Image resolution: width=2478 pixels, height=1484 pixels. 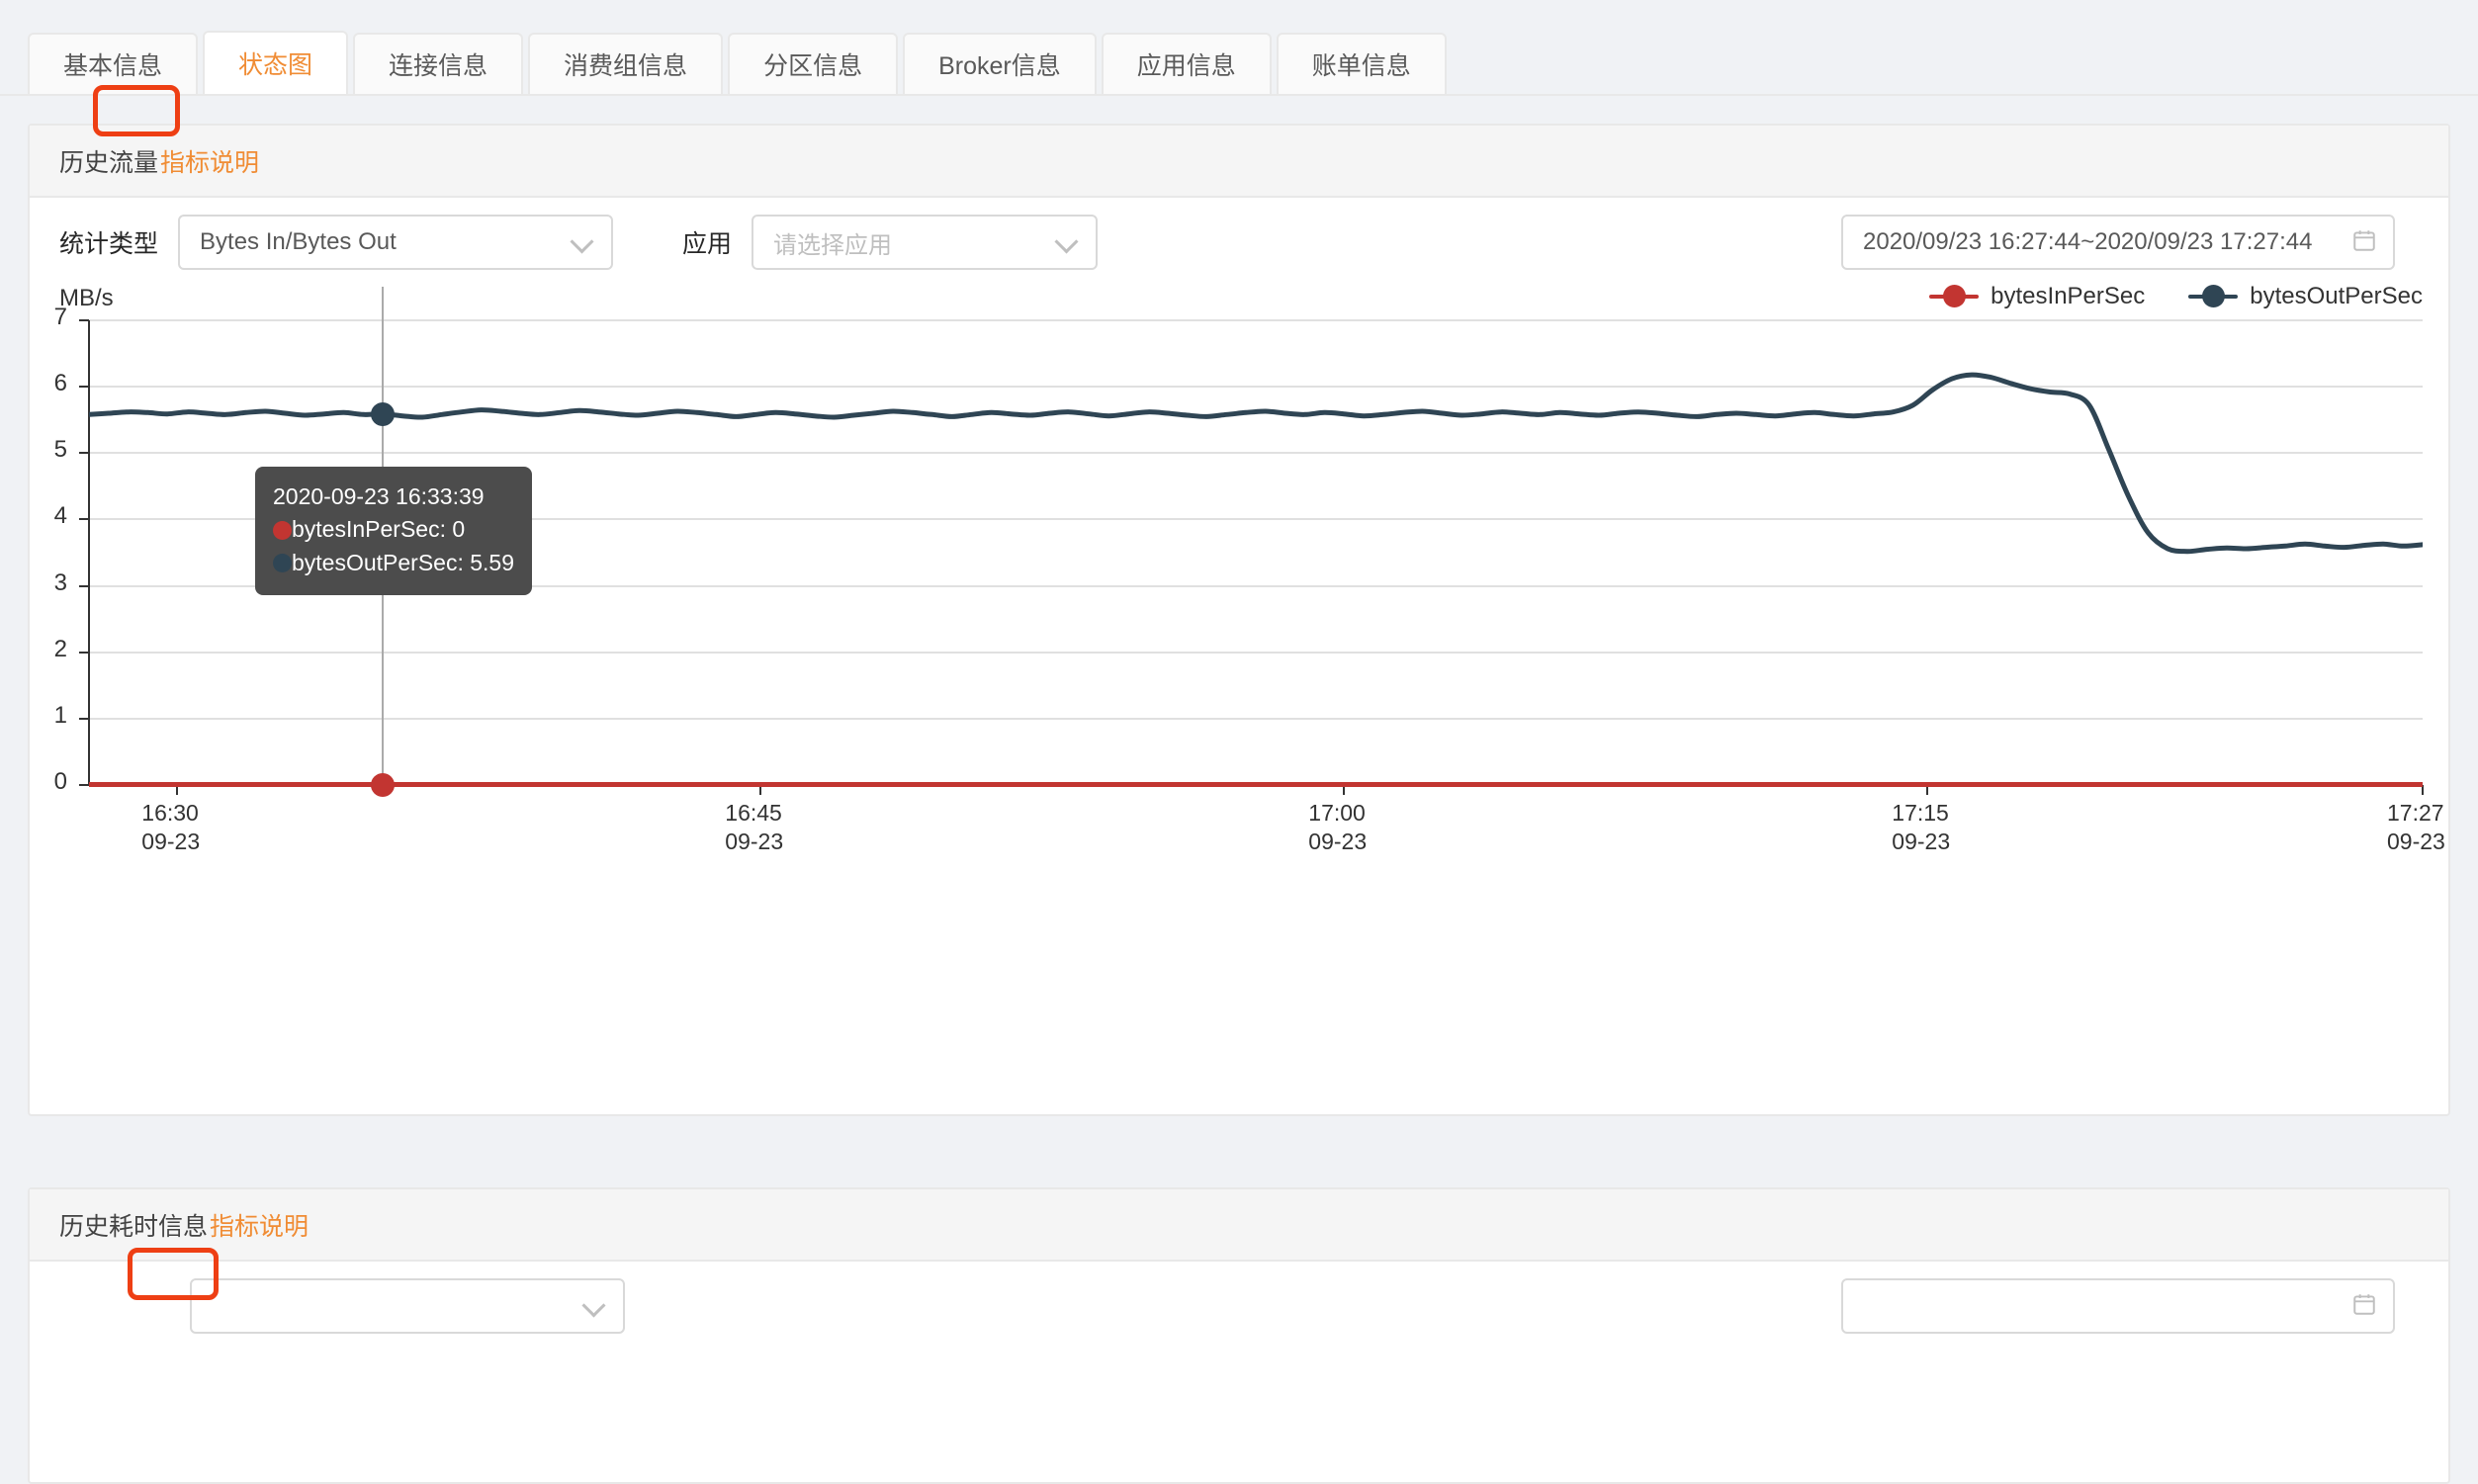 I want to click on series-dot-icon, so click(x=282, y=562).